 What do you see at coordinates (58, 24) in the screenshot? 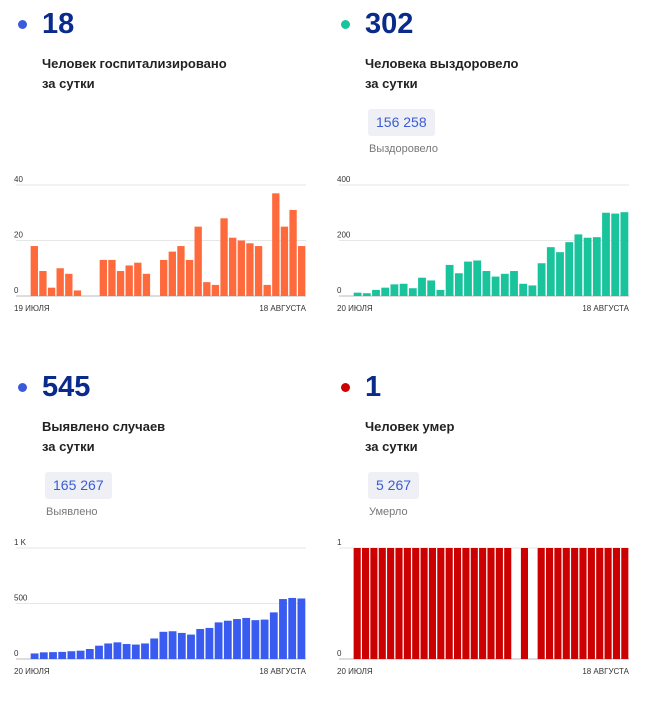
I see `hospitalized-count: 18` at bounding box center [58, 24].